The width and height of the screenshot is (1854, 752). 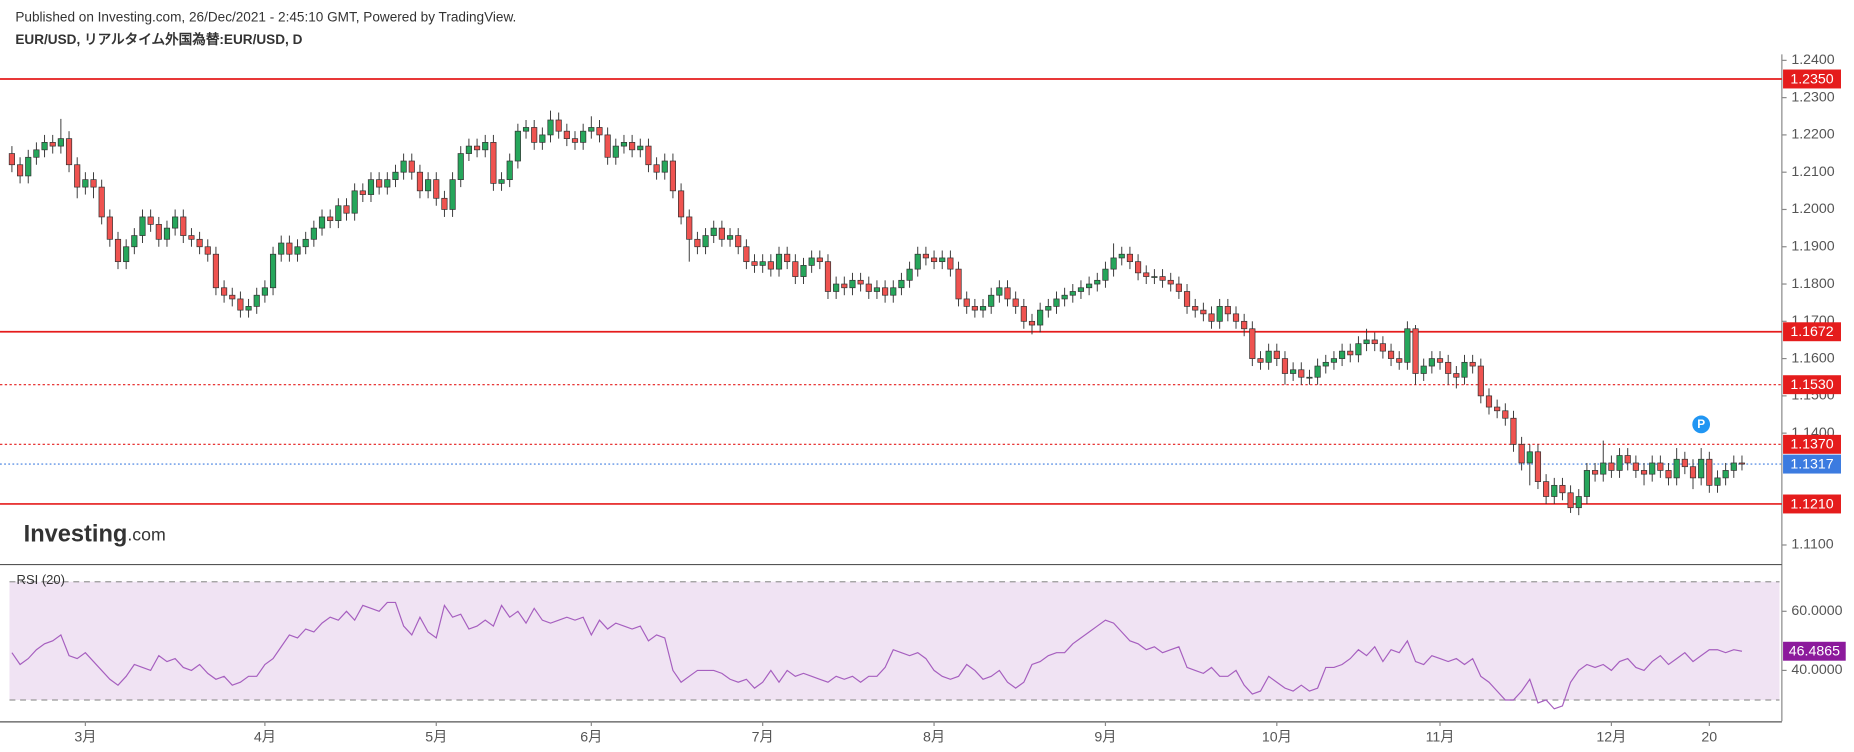 I want to click on rsi-title: RSI (20), so click(x=41, y=579).